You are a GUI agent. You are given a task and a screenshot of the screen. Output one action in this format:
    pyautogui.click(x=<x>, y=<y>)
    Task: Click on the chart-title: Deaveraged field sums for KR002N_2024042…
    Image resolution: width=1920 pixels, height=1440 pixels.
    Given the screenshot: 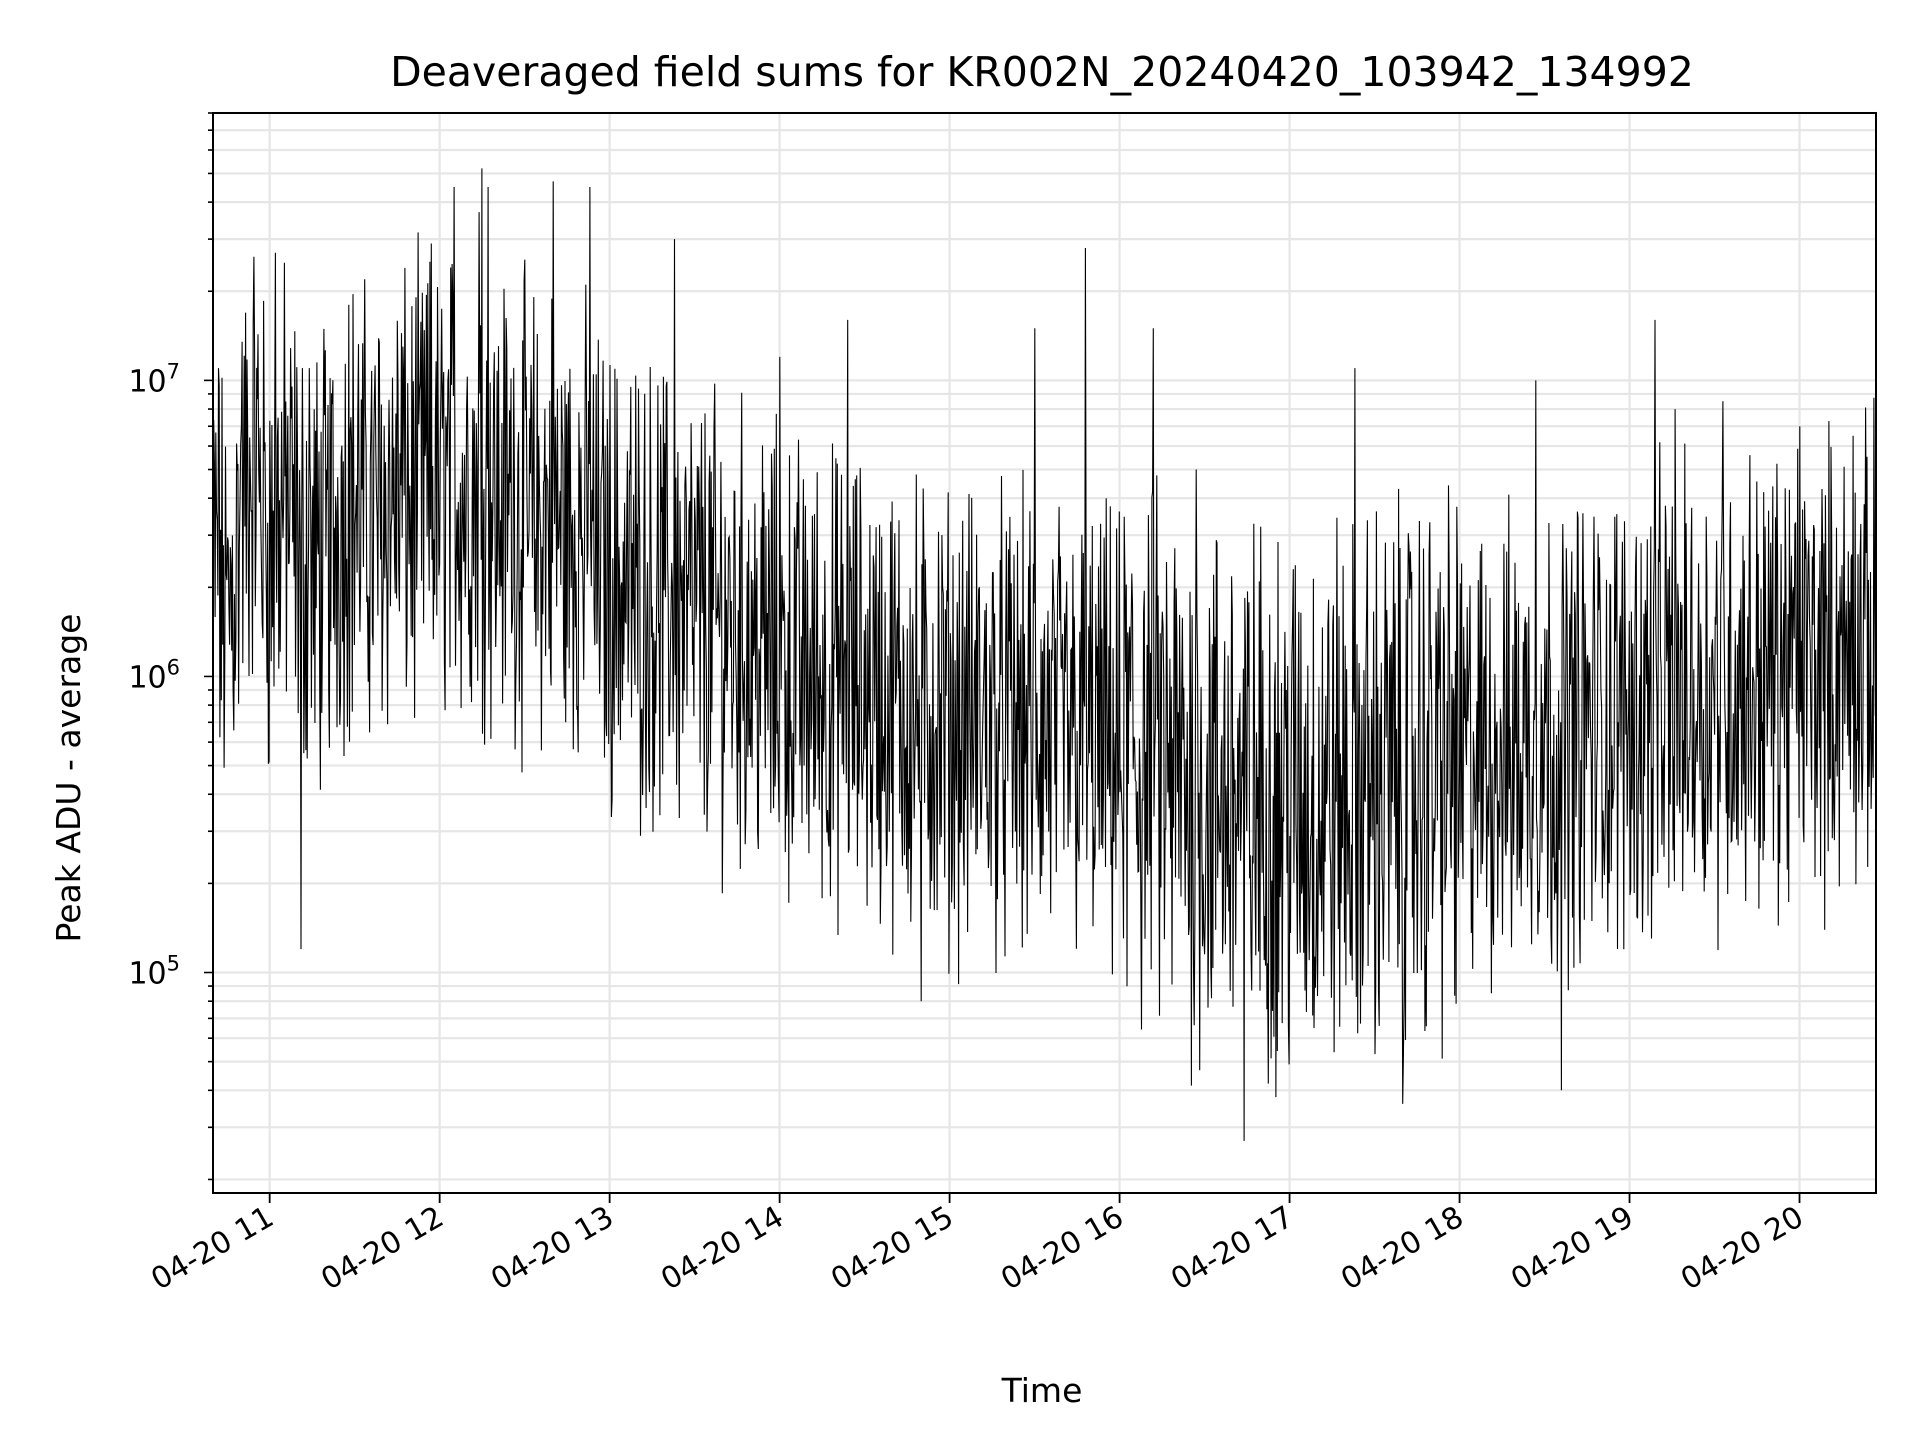 What is the action you would take?
    pyautogui.click(x=1042, y=72)
    